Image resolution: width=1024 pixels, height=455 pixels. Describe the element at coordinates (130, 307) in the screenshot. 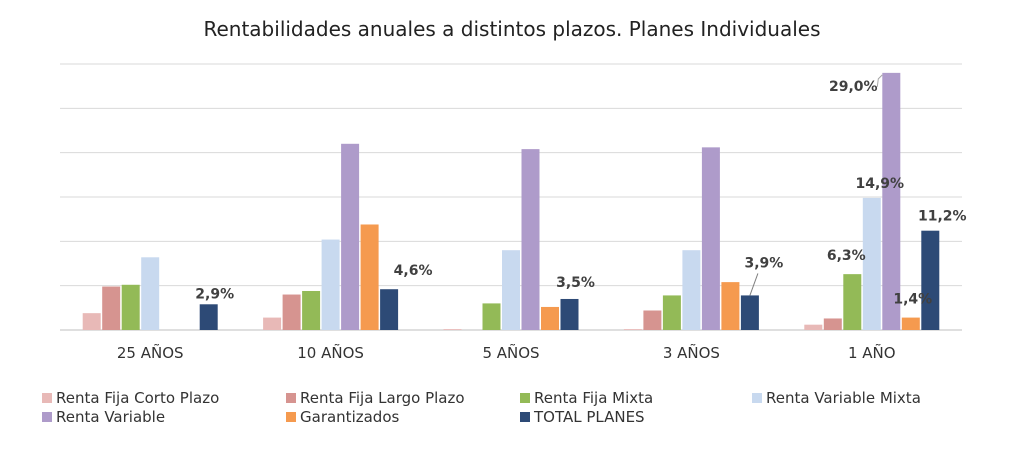

I see `bar-renta-fija-mixta-25-anos` at that location.